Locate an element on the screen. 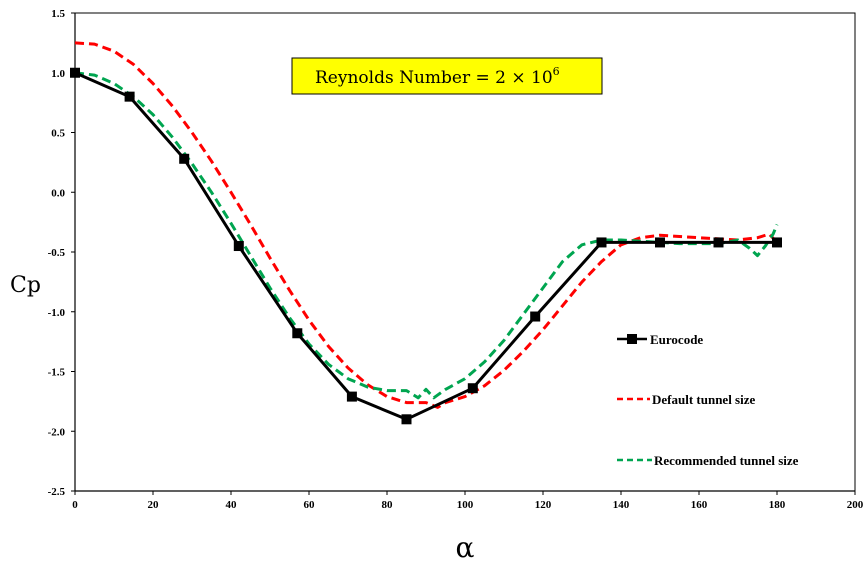 This screenshot has width=865, height=566. y-tick-label: 0.5 is located at coordinates (58, 134).